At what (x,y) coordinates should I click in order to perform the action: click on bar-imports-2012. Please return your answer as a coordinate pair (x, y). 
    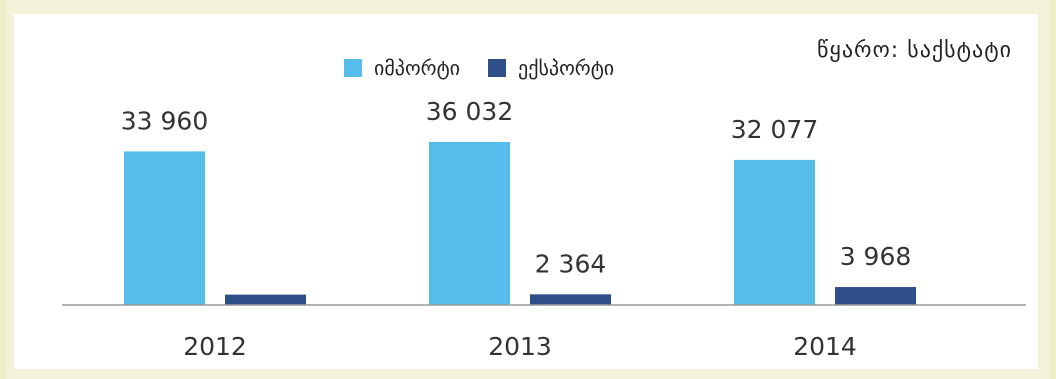
    Looking at the image, I should click on (164, 228).